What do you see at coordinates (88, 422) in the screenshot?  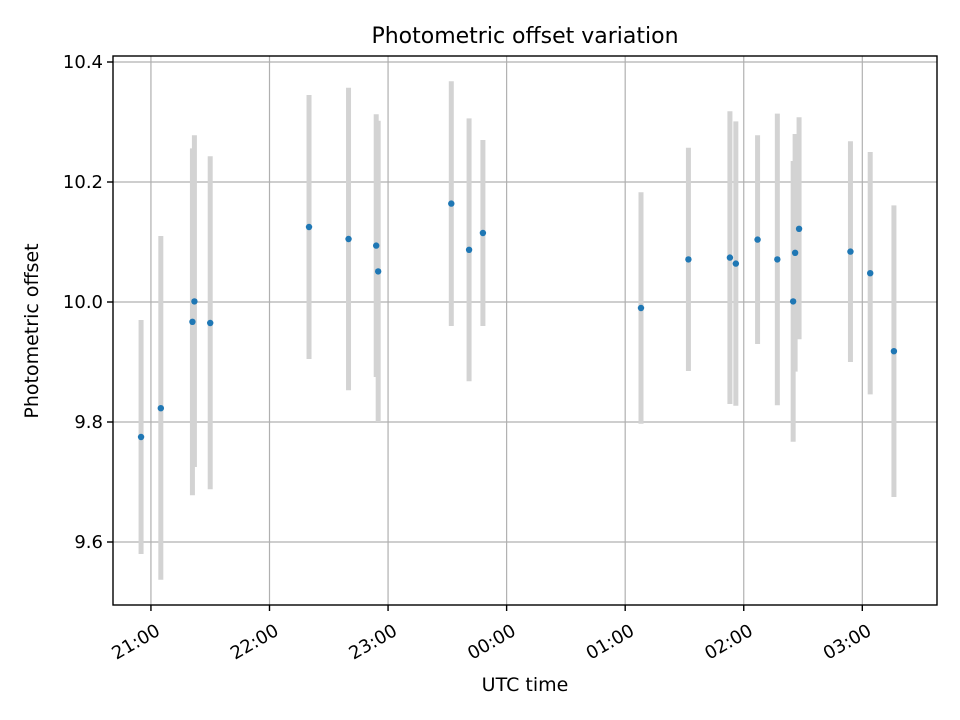 I see `y-tick-label: 9.8` at bounding box center [88, 422].